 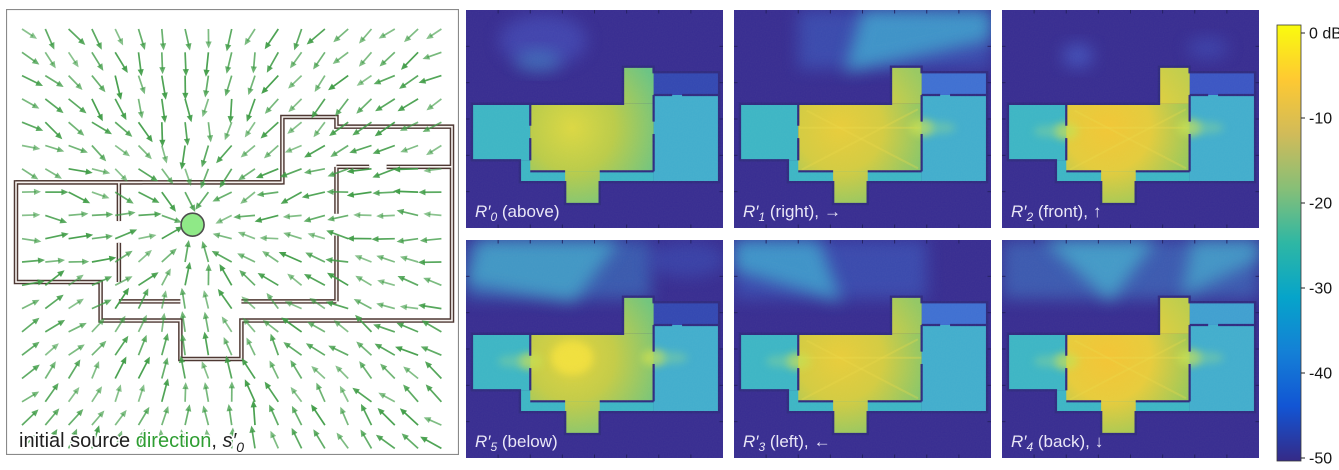 What do you see at coordinates (1097, 211) in the screenshot?
I see `direction-arrow-icon: ↑` at bounding box center [1097, 211].